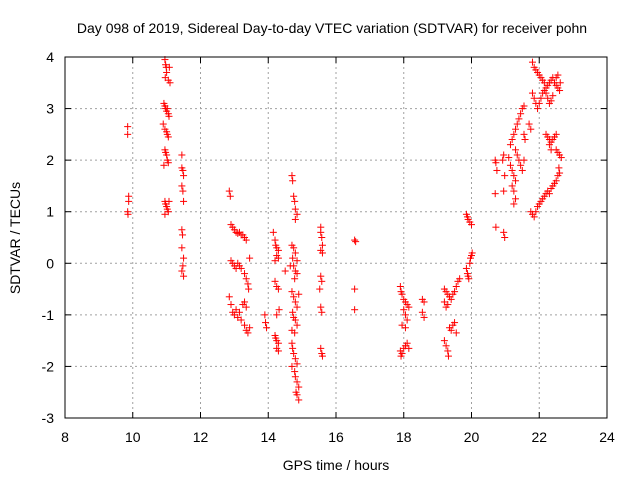  I want to click on x-tick-label: 8, so click(65, 437).